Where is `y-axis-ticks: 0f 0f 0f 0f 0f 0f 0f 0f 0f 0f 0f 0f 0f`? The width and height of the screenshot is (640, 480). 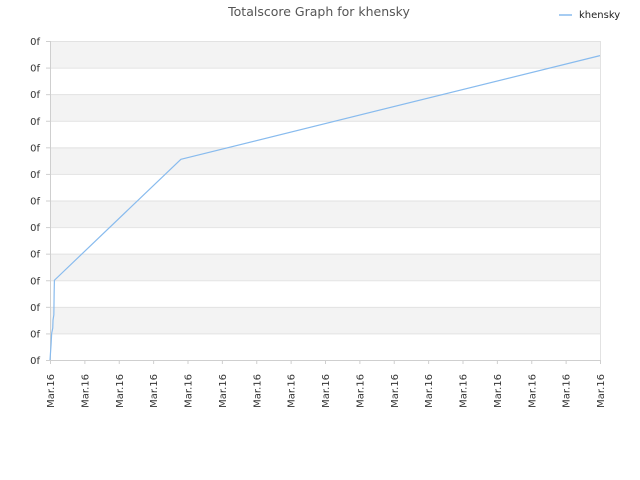
y-axis-ticks: 0f 0f 0f 0f 0f 0f 0f 0f 0f 0f 0f 0f 0f is located at coordinates (40, 202).